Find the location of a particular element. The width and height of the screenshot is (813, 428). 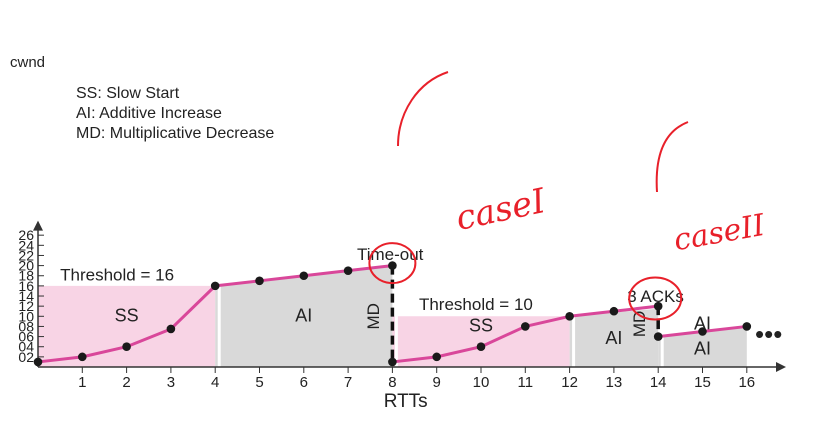

y-tick-label-18: 18 is located at coordinates (26, 276).